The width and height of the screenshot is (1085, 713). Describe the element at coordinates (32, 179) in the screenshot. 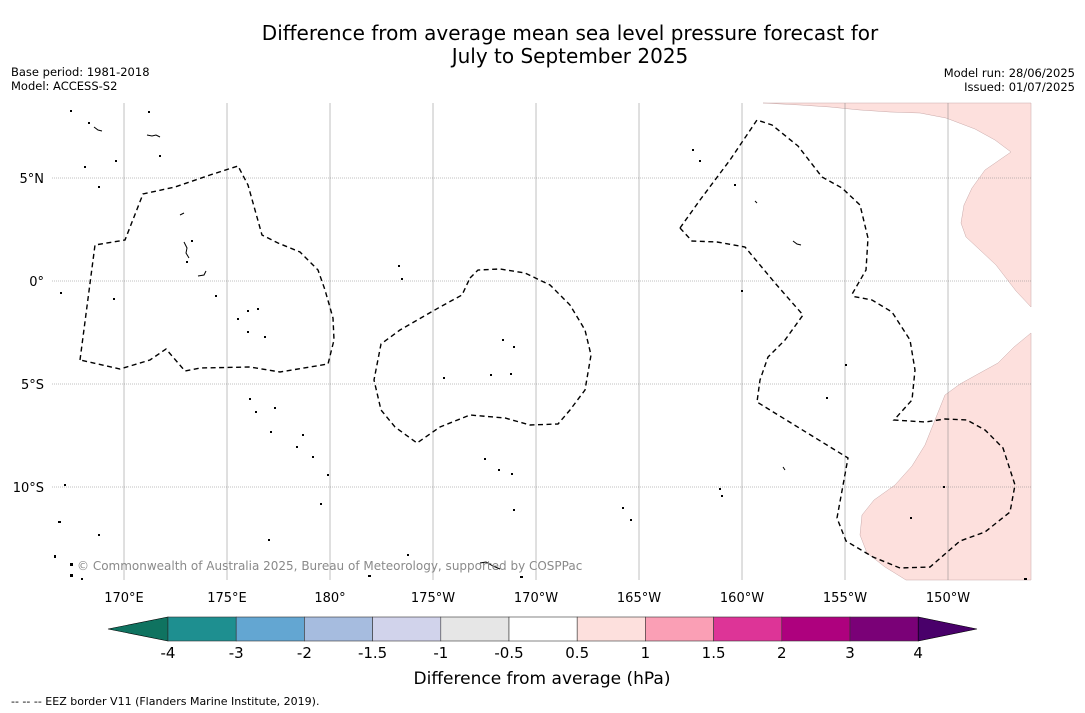

I see `lat-label: 5°N` at that location.